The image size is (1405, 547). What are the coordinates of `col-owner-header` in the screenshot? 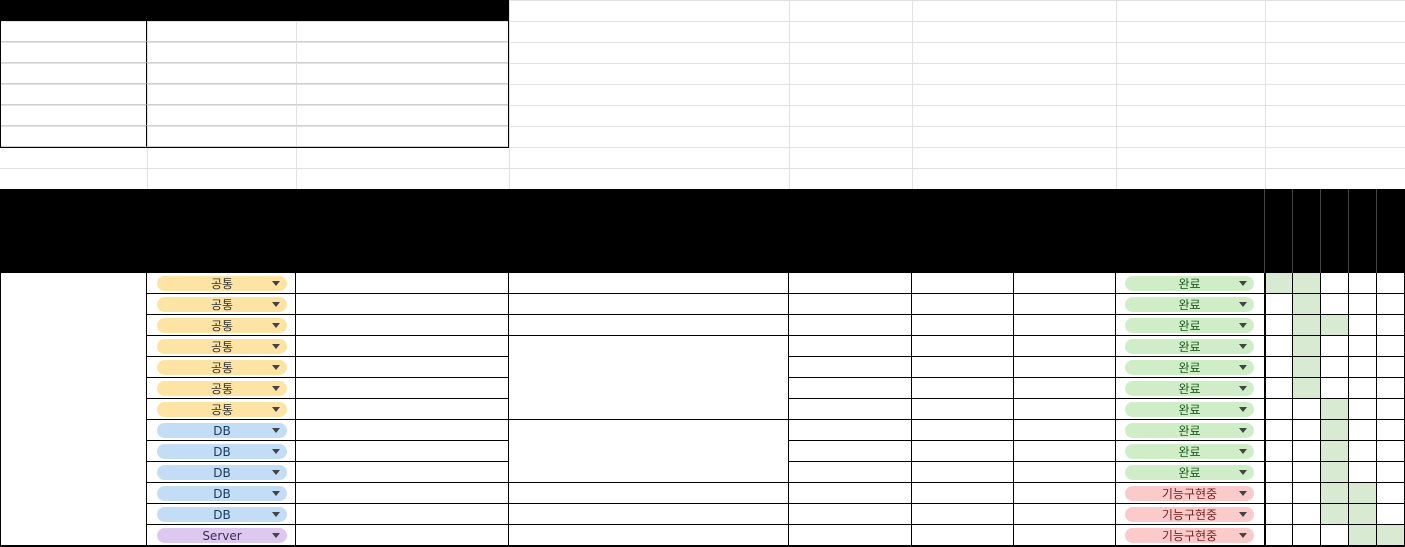 It's located at (850, 252).